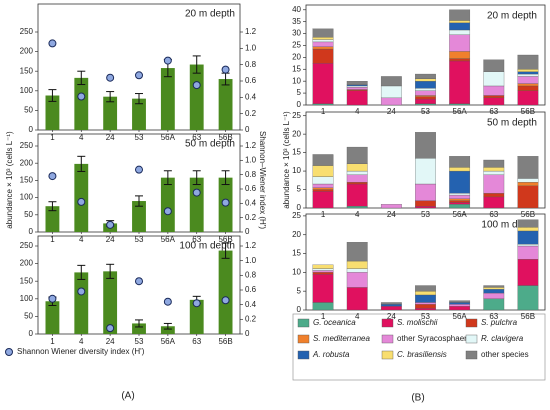 The width and height of the screenshot is (550, 410). I want to click on legend-label: S. mediterranea, so click(341, 338).